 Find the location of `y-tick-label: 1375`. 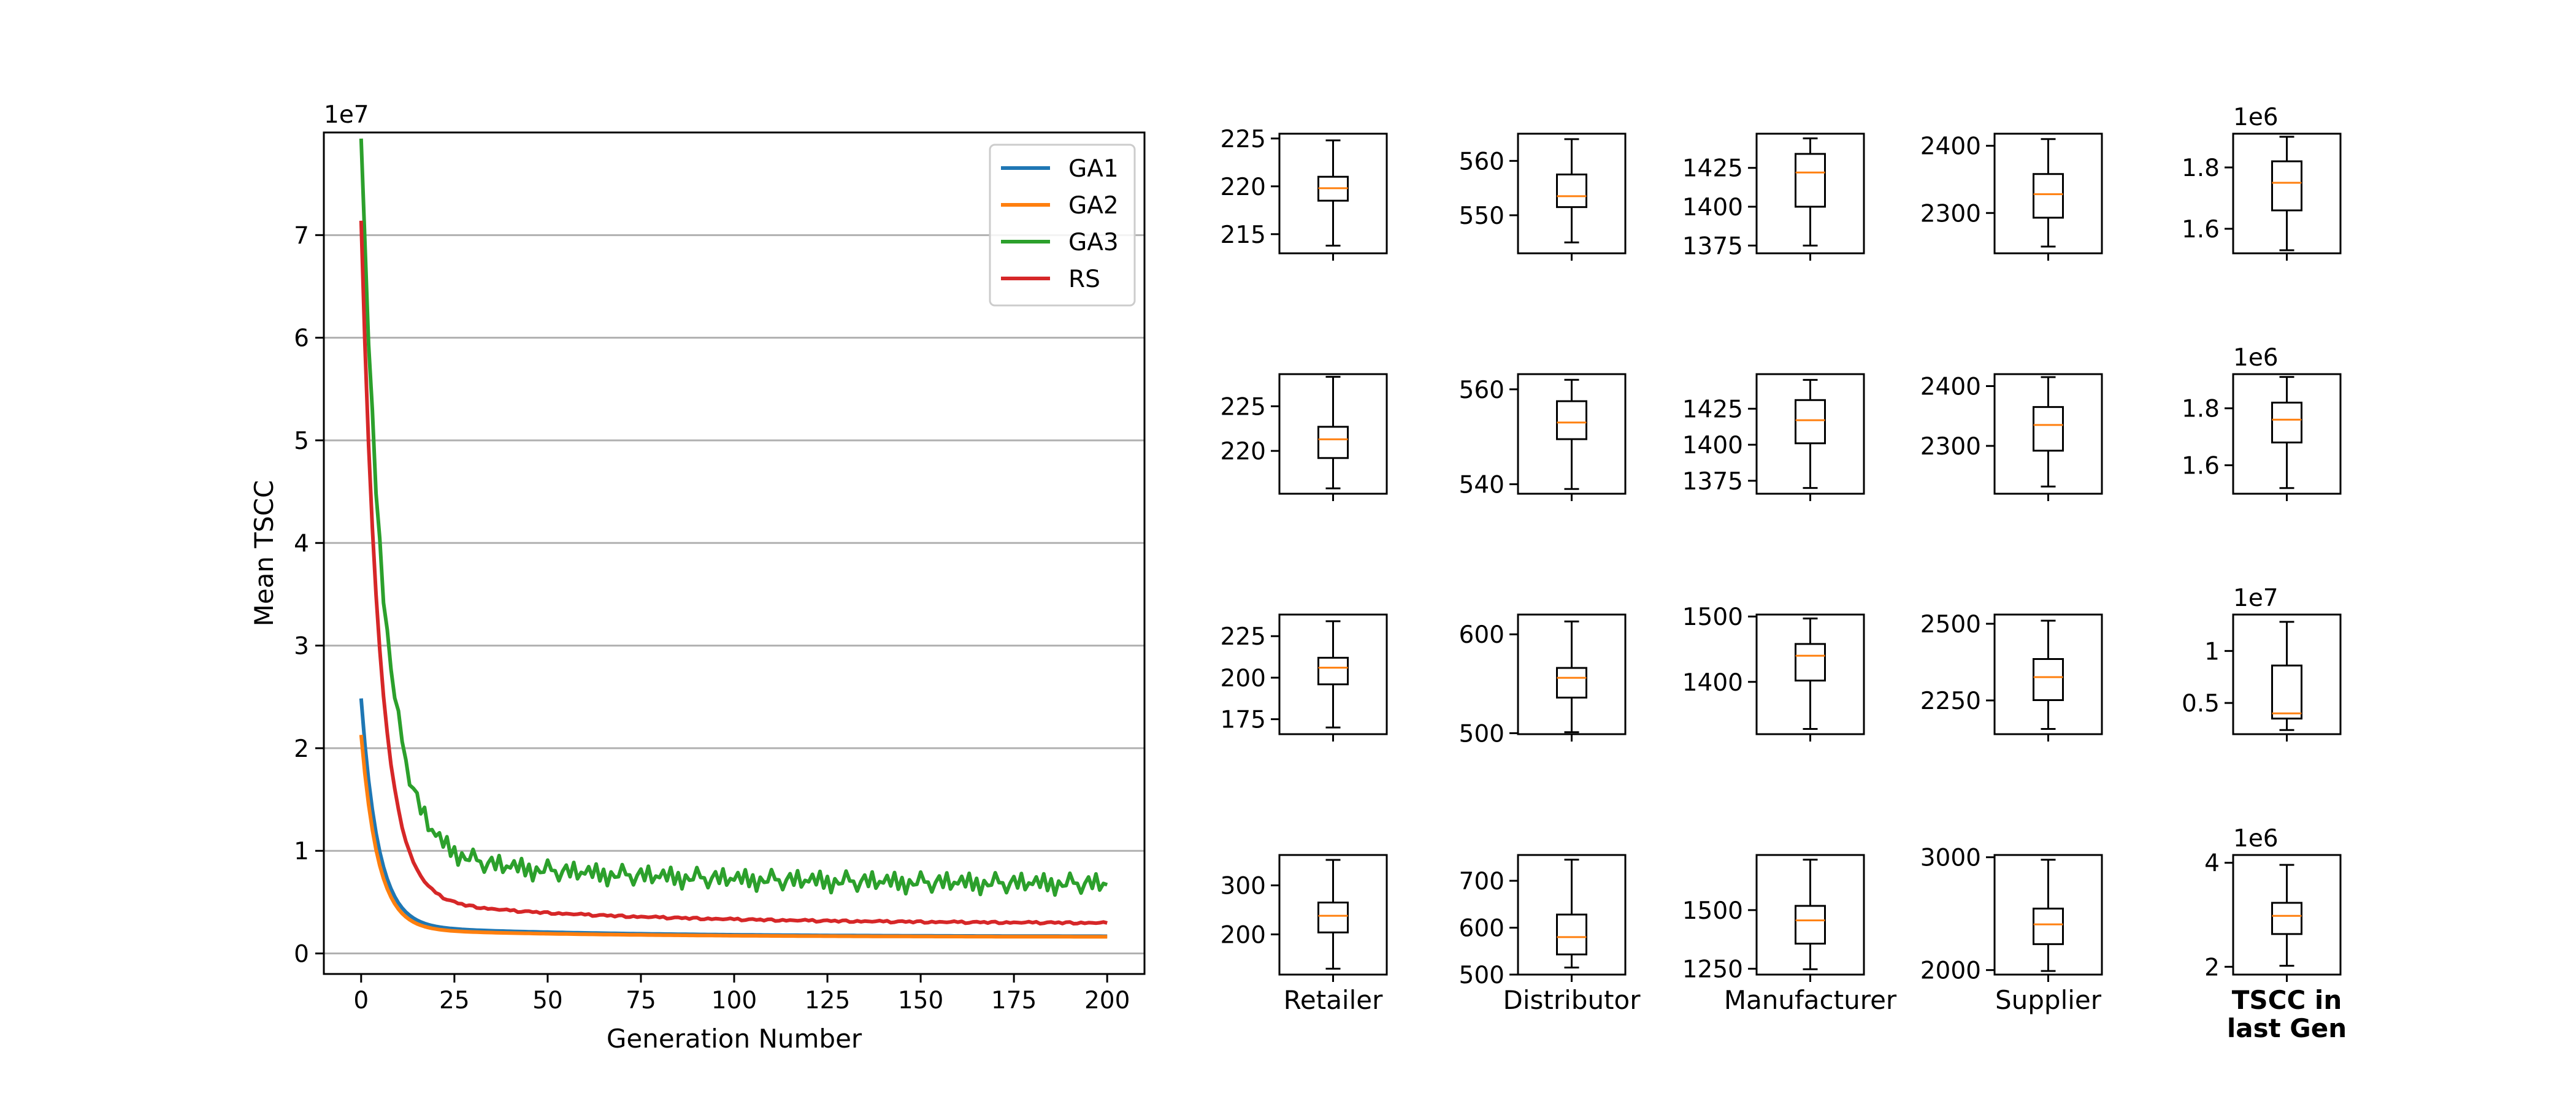

y-tick-label: 1375 is located at coordinates (1712, 482).